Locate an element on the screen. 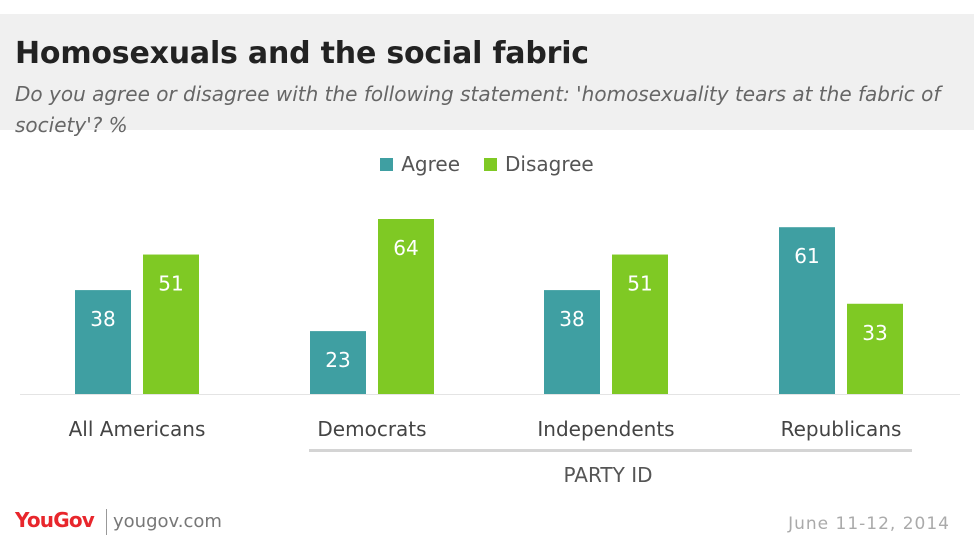  legend-label-disagree: Disagree is located at coordinates (549, 164).